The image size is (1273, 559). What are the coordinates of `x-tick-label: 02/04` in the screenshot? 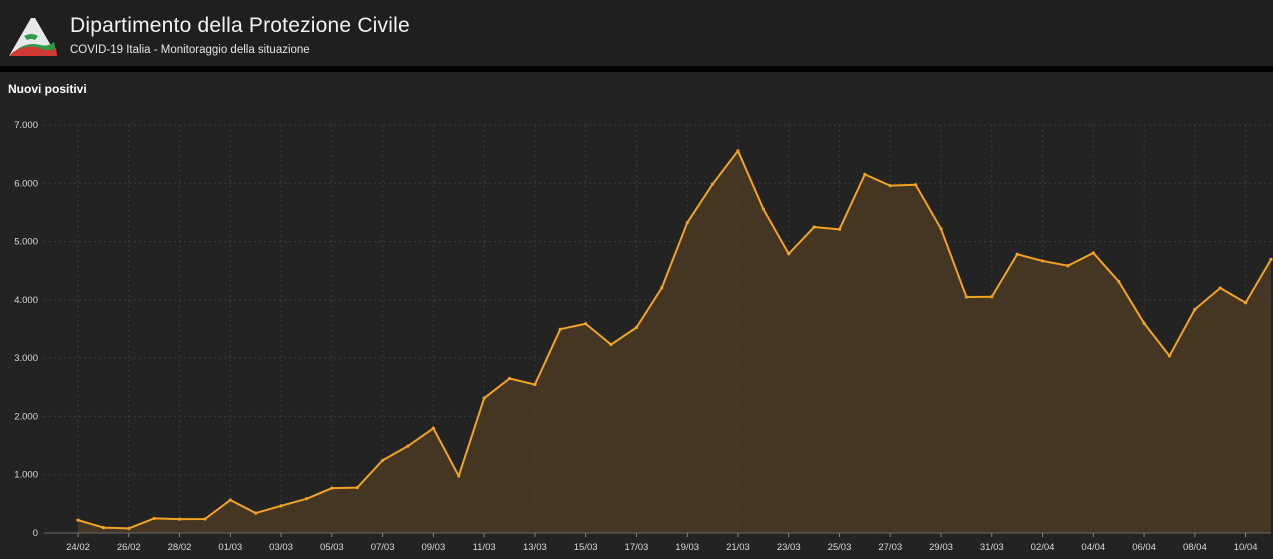 It's located at (1043, 547).